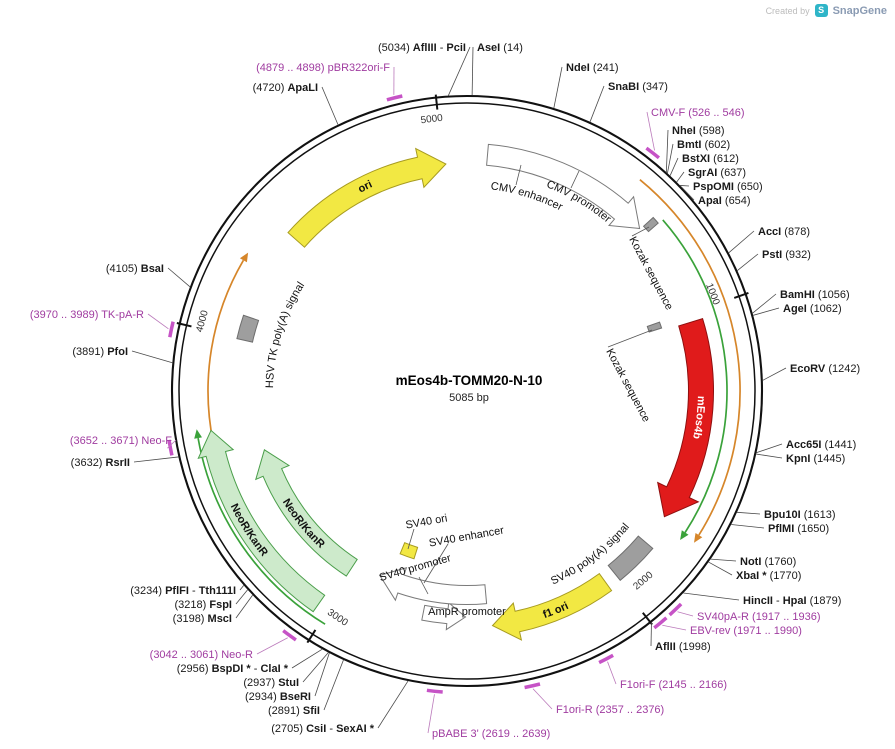  What do you see at coordinates (202, 619) in the screenshot?
I see `enzyme-site-label: (3198) MscI` at bounding box center [202, 619].